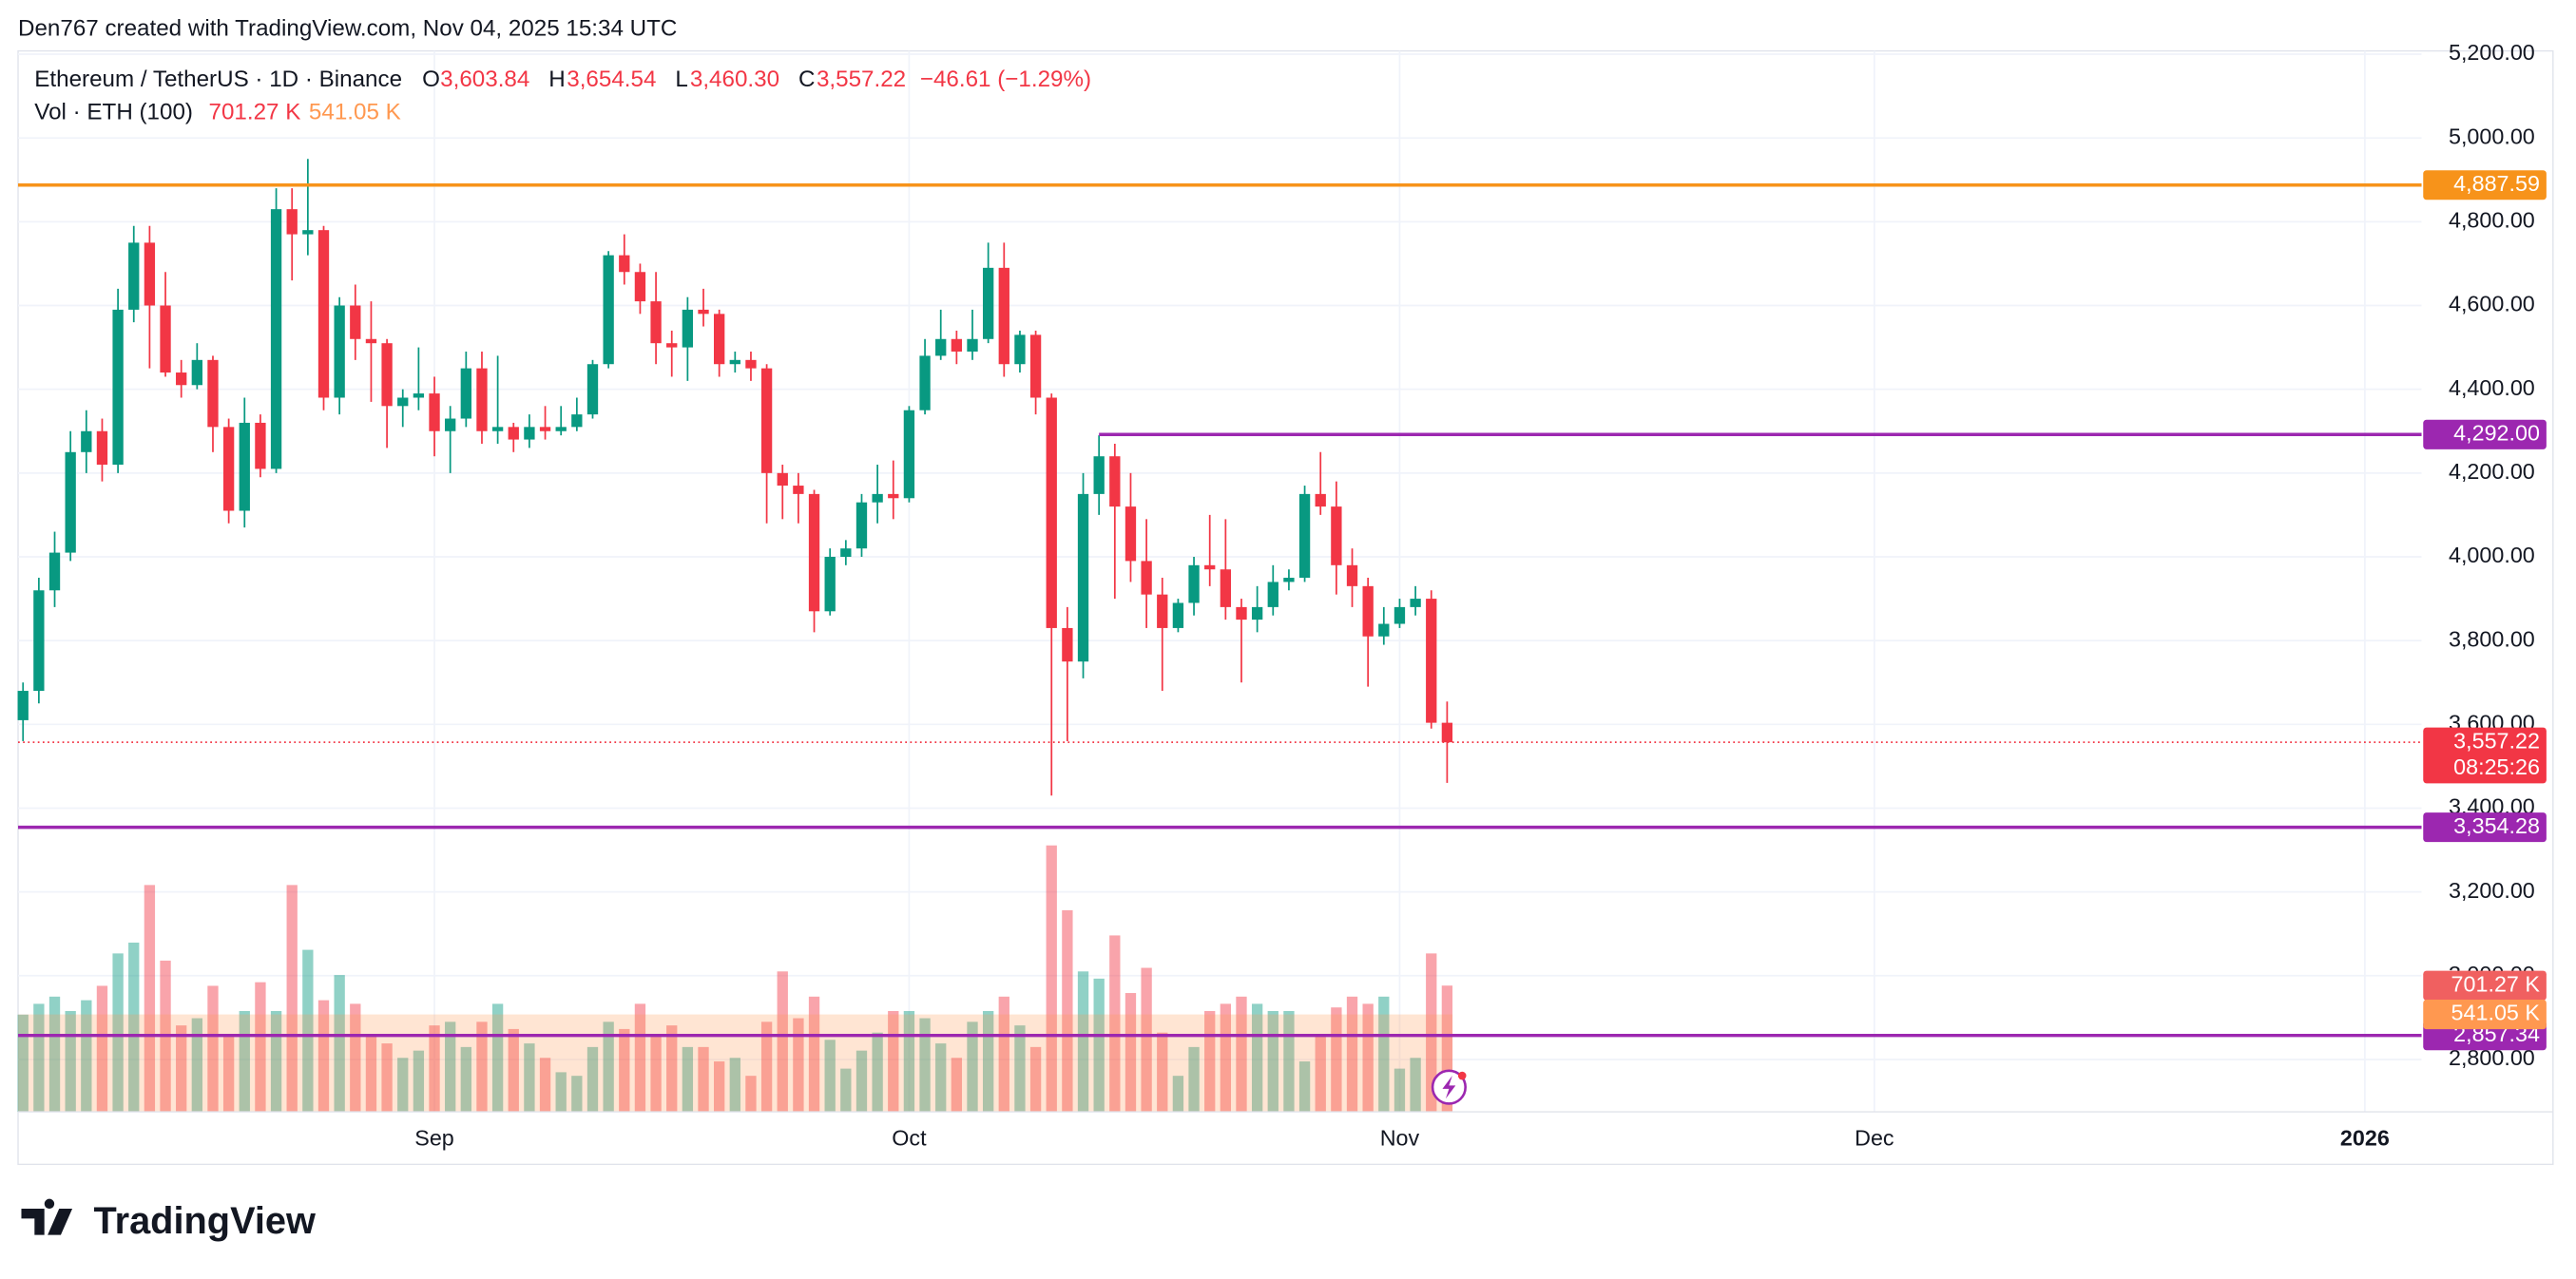  Describe the element at coordinates (611, 79) in the screenshot. I see `legend-high: 3,654.54` at that location.